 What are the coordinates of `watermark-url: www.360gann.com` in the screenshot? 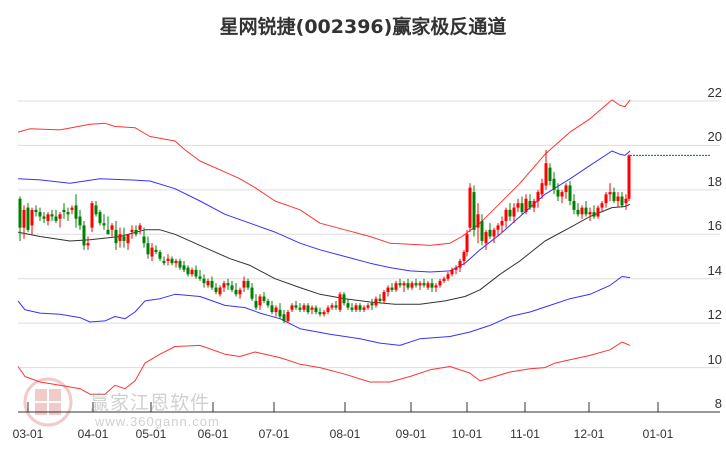 It's located at (157, 421).